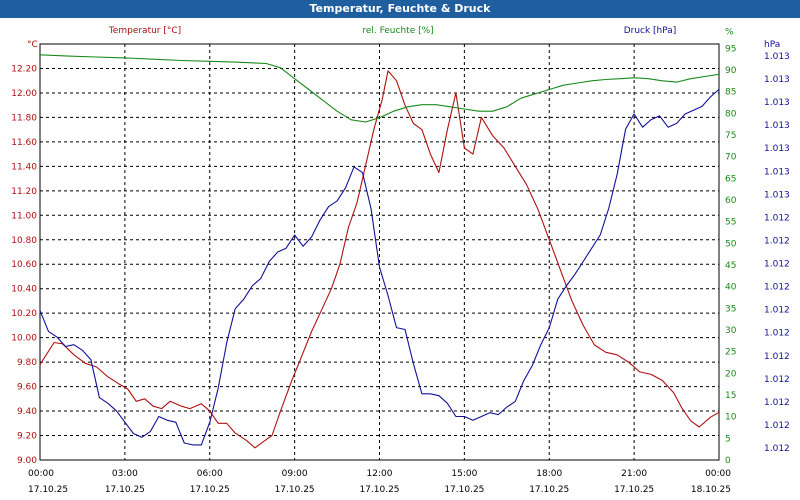 The width and height of the screenshot is (800, 500). Describe the element at coordinates (24, 192) in the screenshot. I see `temperature-tick-label: 11.20` at that location.